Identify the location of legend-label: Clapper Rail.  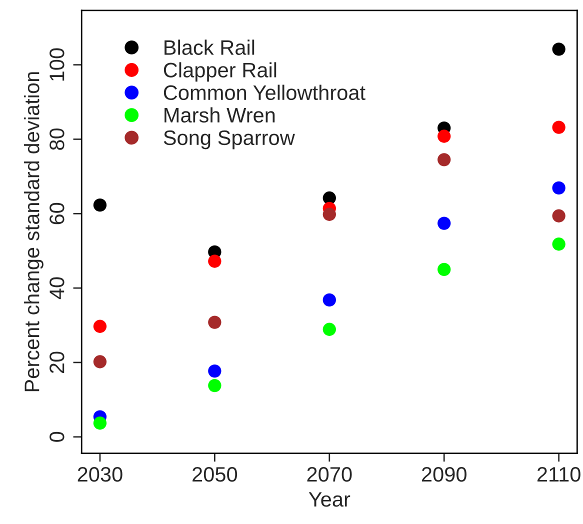
(220, 72).